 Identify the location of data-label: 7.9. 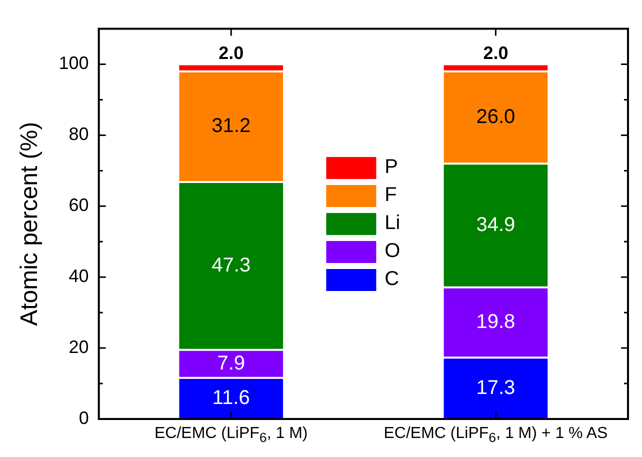
(231, 363).